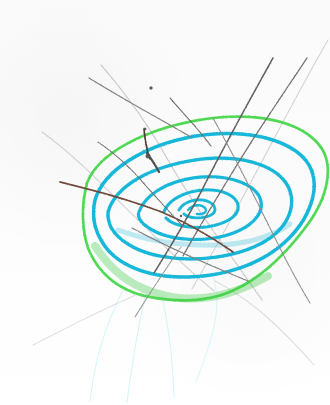 This screenshot has height=405, width=330. What do you see at coordinates (136, 347) in the screenshot?
I see `faint-cyan-bottom-center` at bounding box center [136, 347].